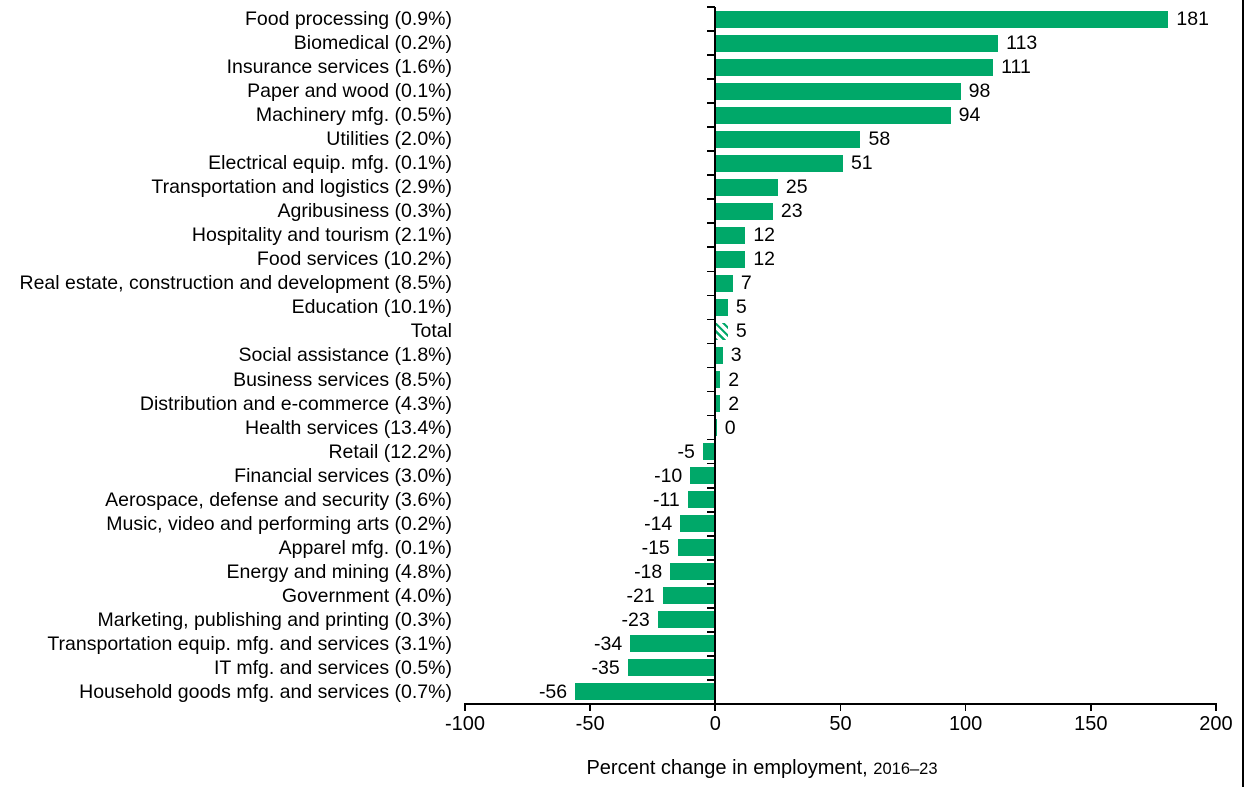  I want to click on category-label: Total, so click(431, 331).